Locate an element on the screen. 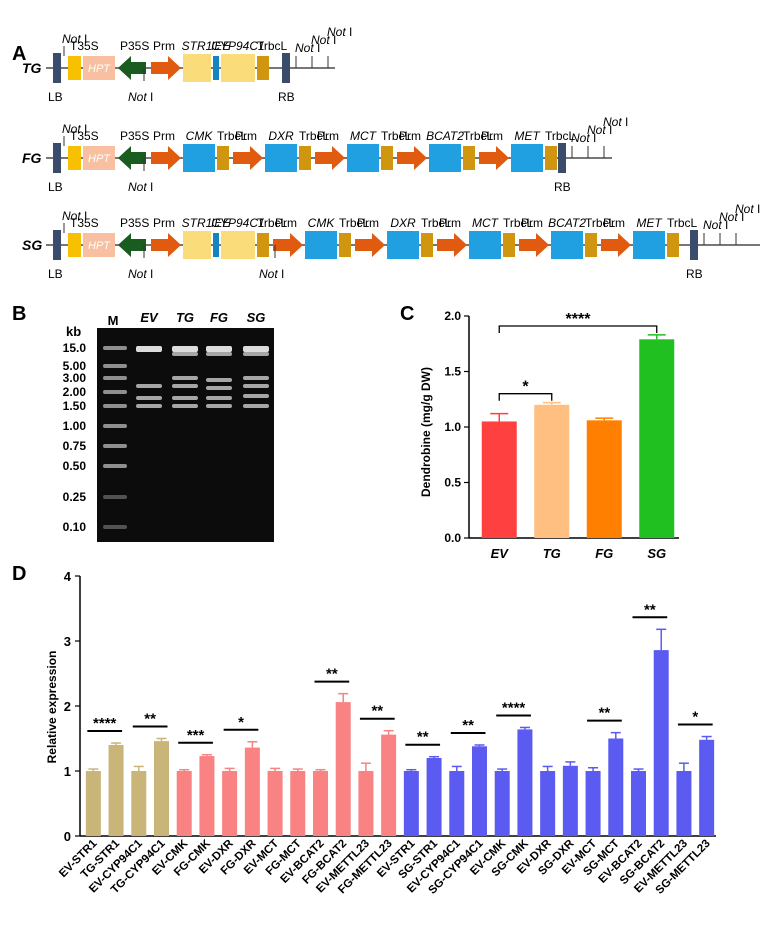 The width and height of the screenshot is (771, 932). chart-c-ytick-label: 1.5 is located at coordinates (452, 372).